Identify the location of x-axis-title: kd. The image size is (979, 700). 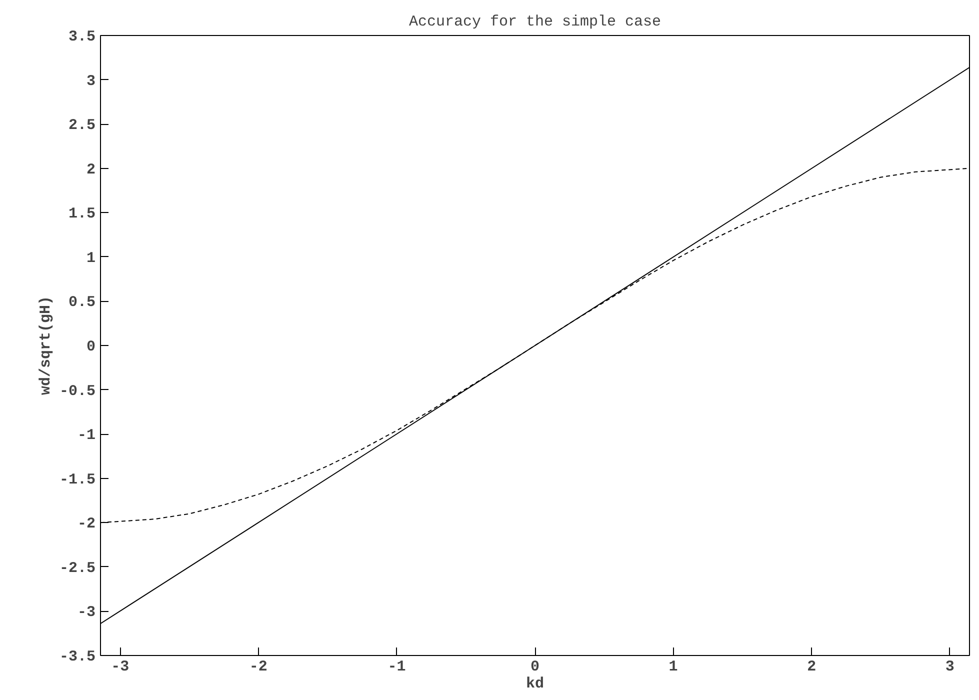
(535, 684).